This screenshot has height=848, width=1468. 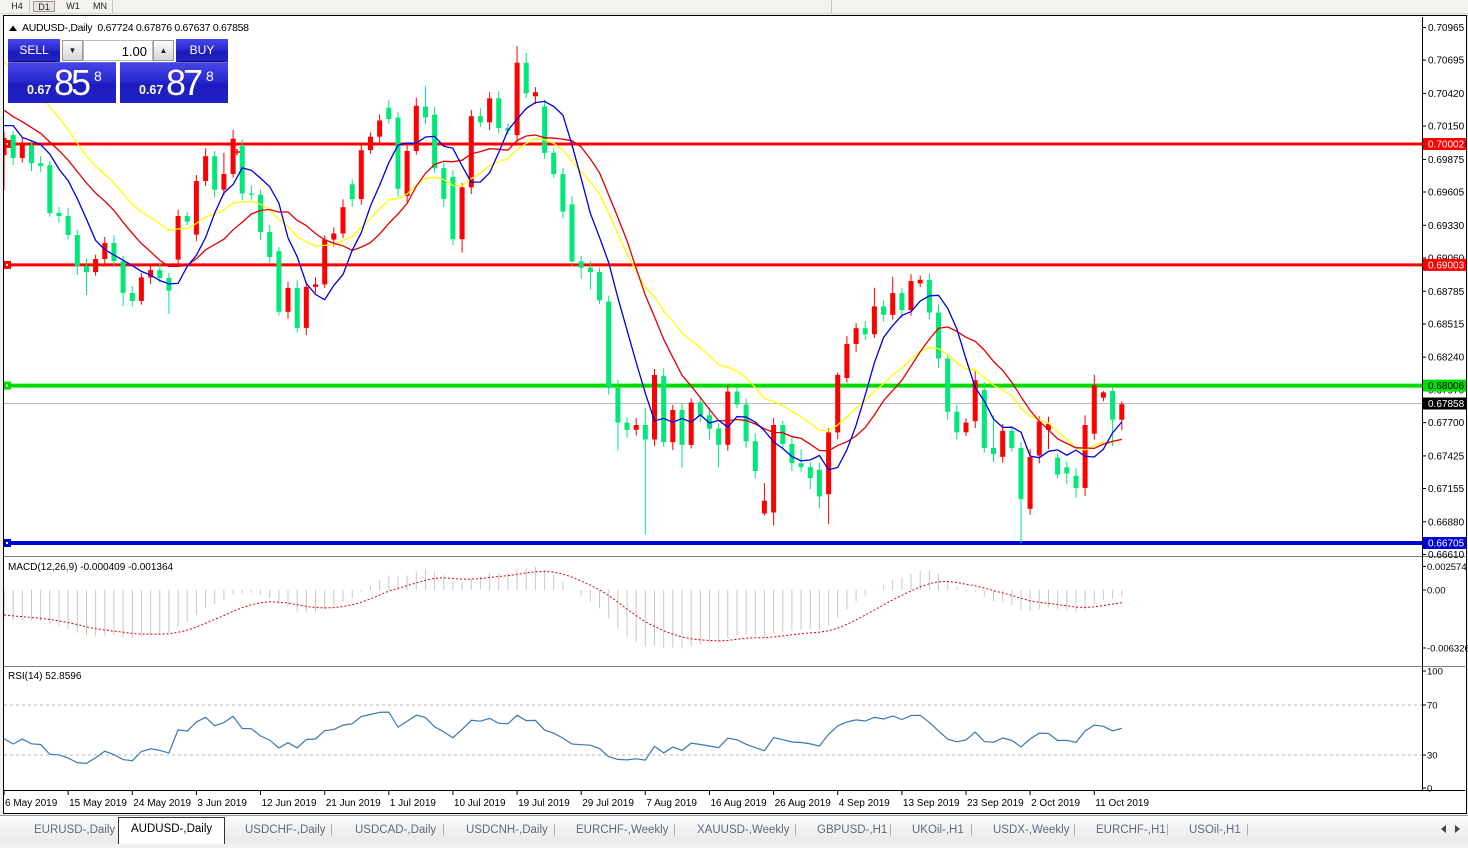 I want to click on svg-text: 0.69875, so click(x=1446, y=160).